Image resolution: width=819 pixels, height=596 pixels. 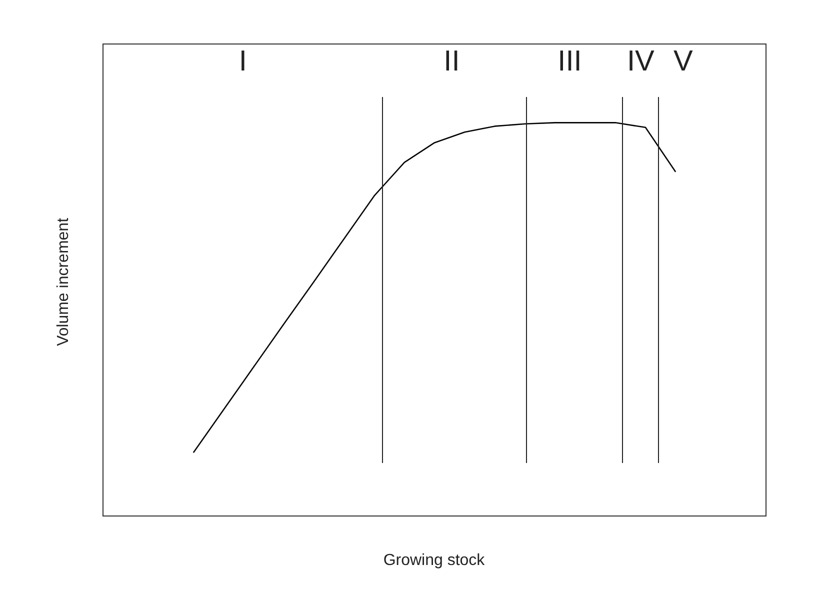 I want to click on y-axis-title: Volume increment, so click(x=64, y=282).